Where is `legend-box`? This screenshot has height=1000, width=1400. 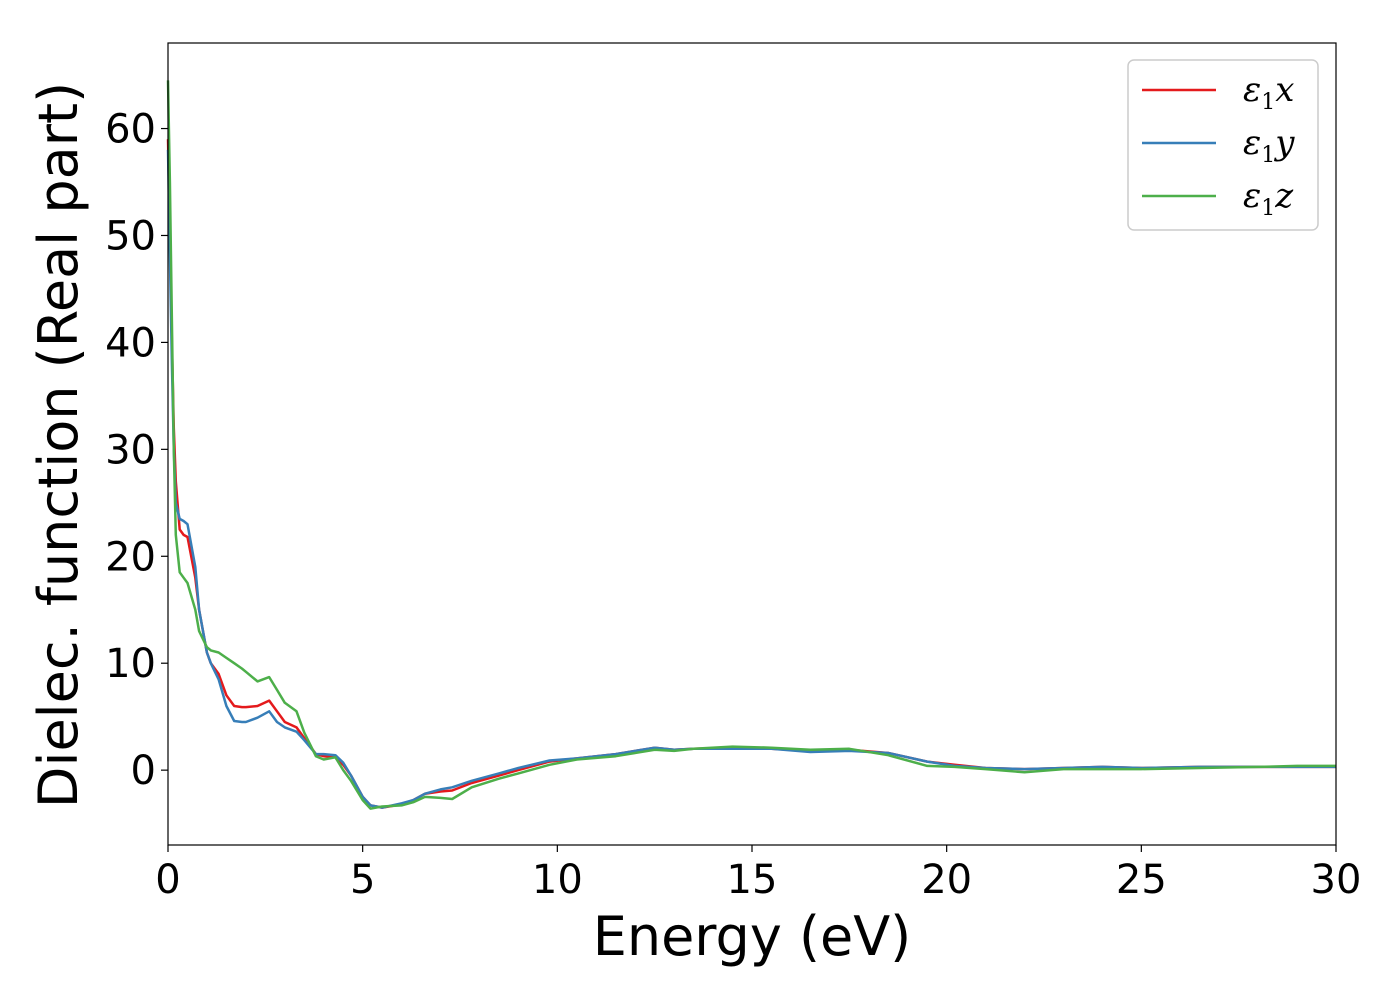
legend-box is located at coordinates (1223, 145).